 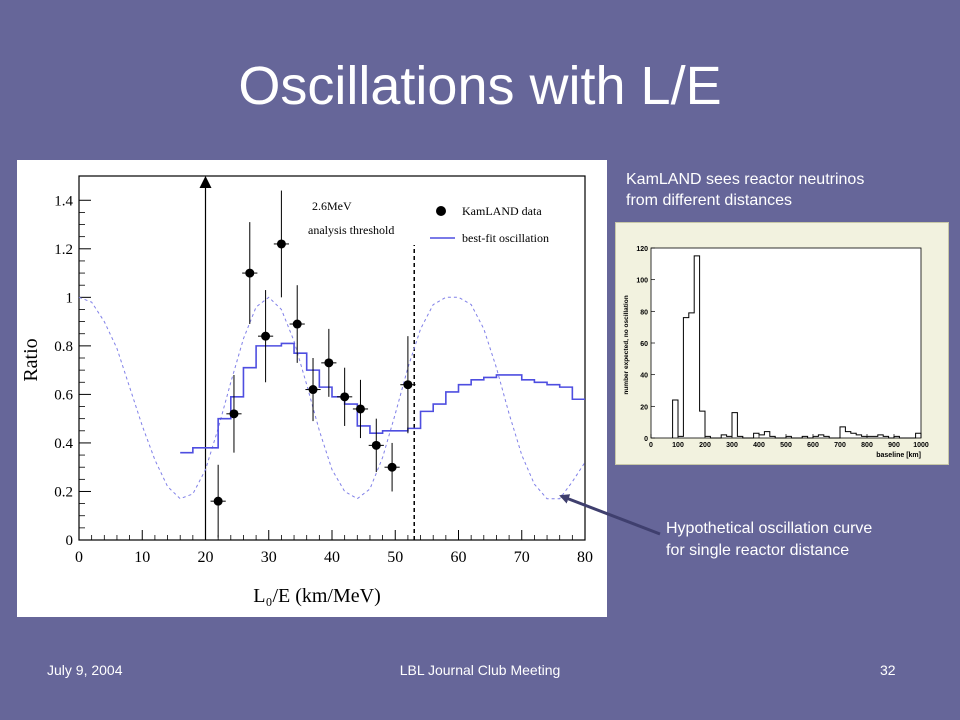 What do you see at coordinates (644, 312) in the screenshot?
I see `inset-y-tick-label: 80` at bounding box center [644, 312].